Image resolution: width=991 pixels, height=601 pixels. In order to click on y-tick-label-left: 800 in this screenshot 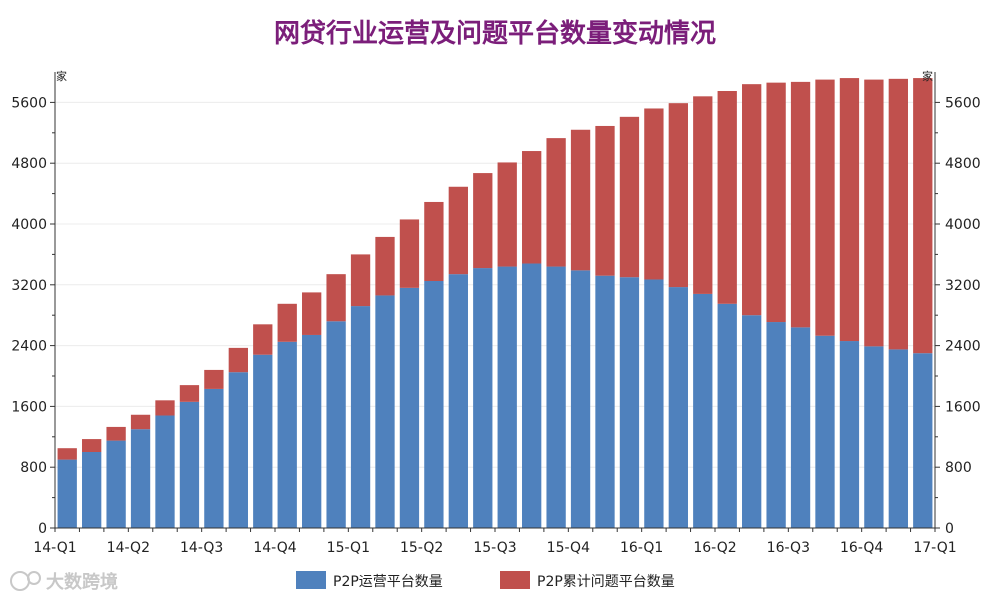, I will do `click(33, 468)`.